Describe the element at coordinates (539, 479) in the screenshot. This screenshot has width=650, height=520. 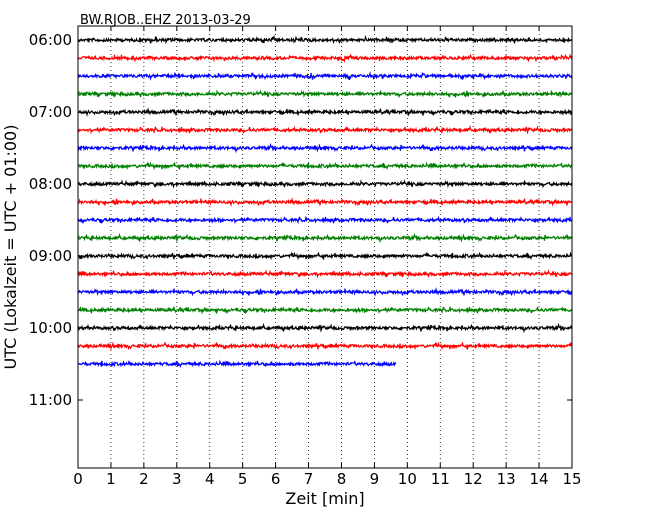
I see `x-tick-label-14: 14` at that location.